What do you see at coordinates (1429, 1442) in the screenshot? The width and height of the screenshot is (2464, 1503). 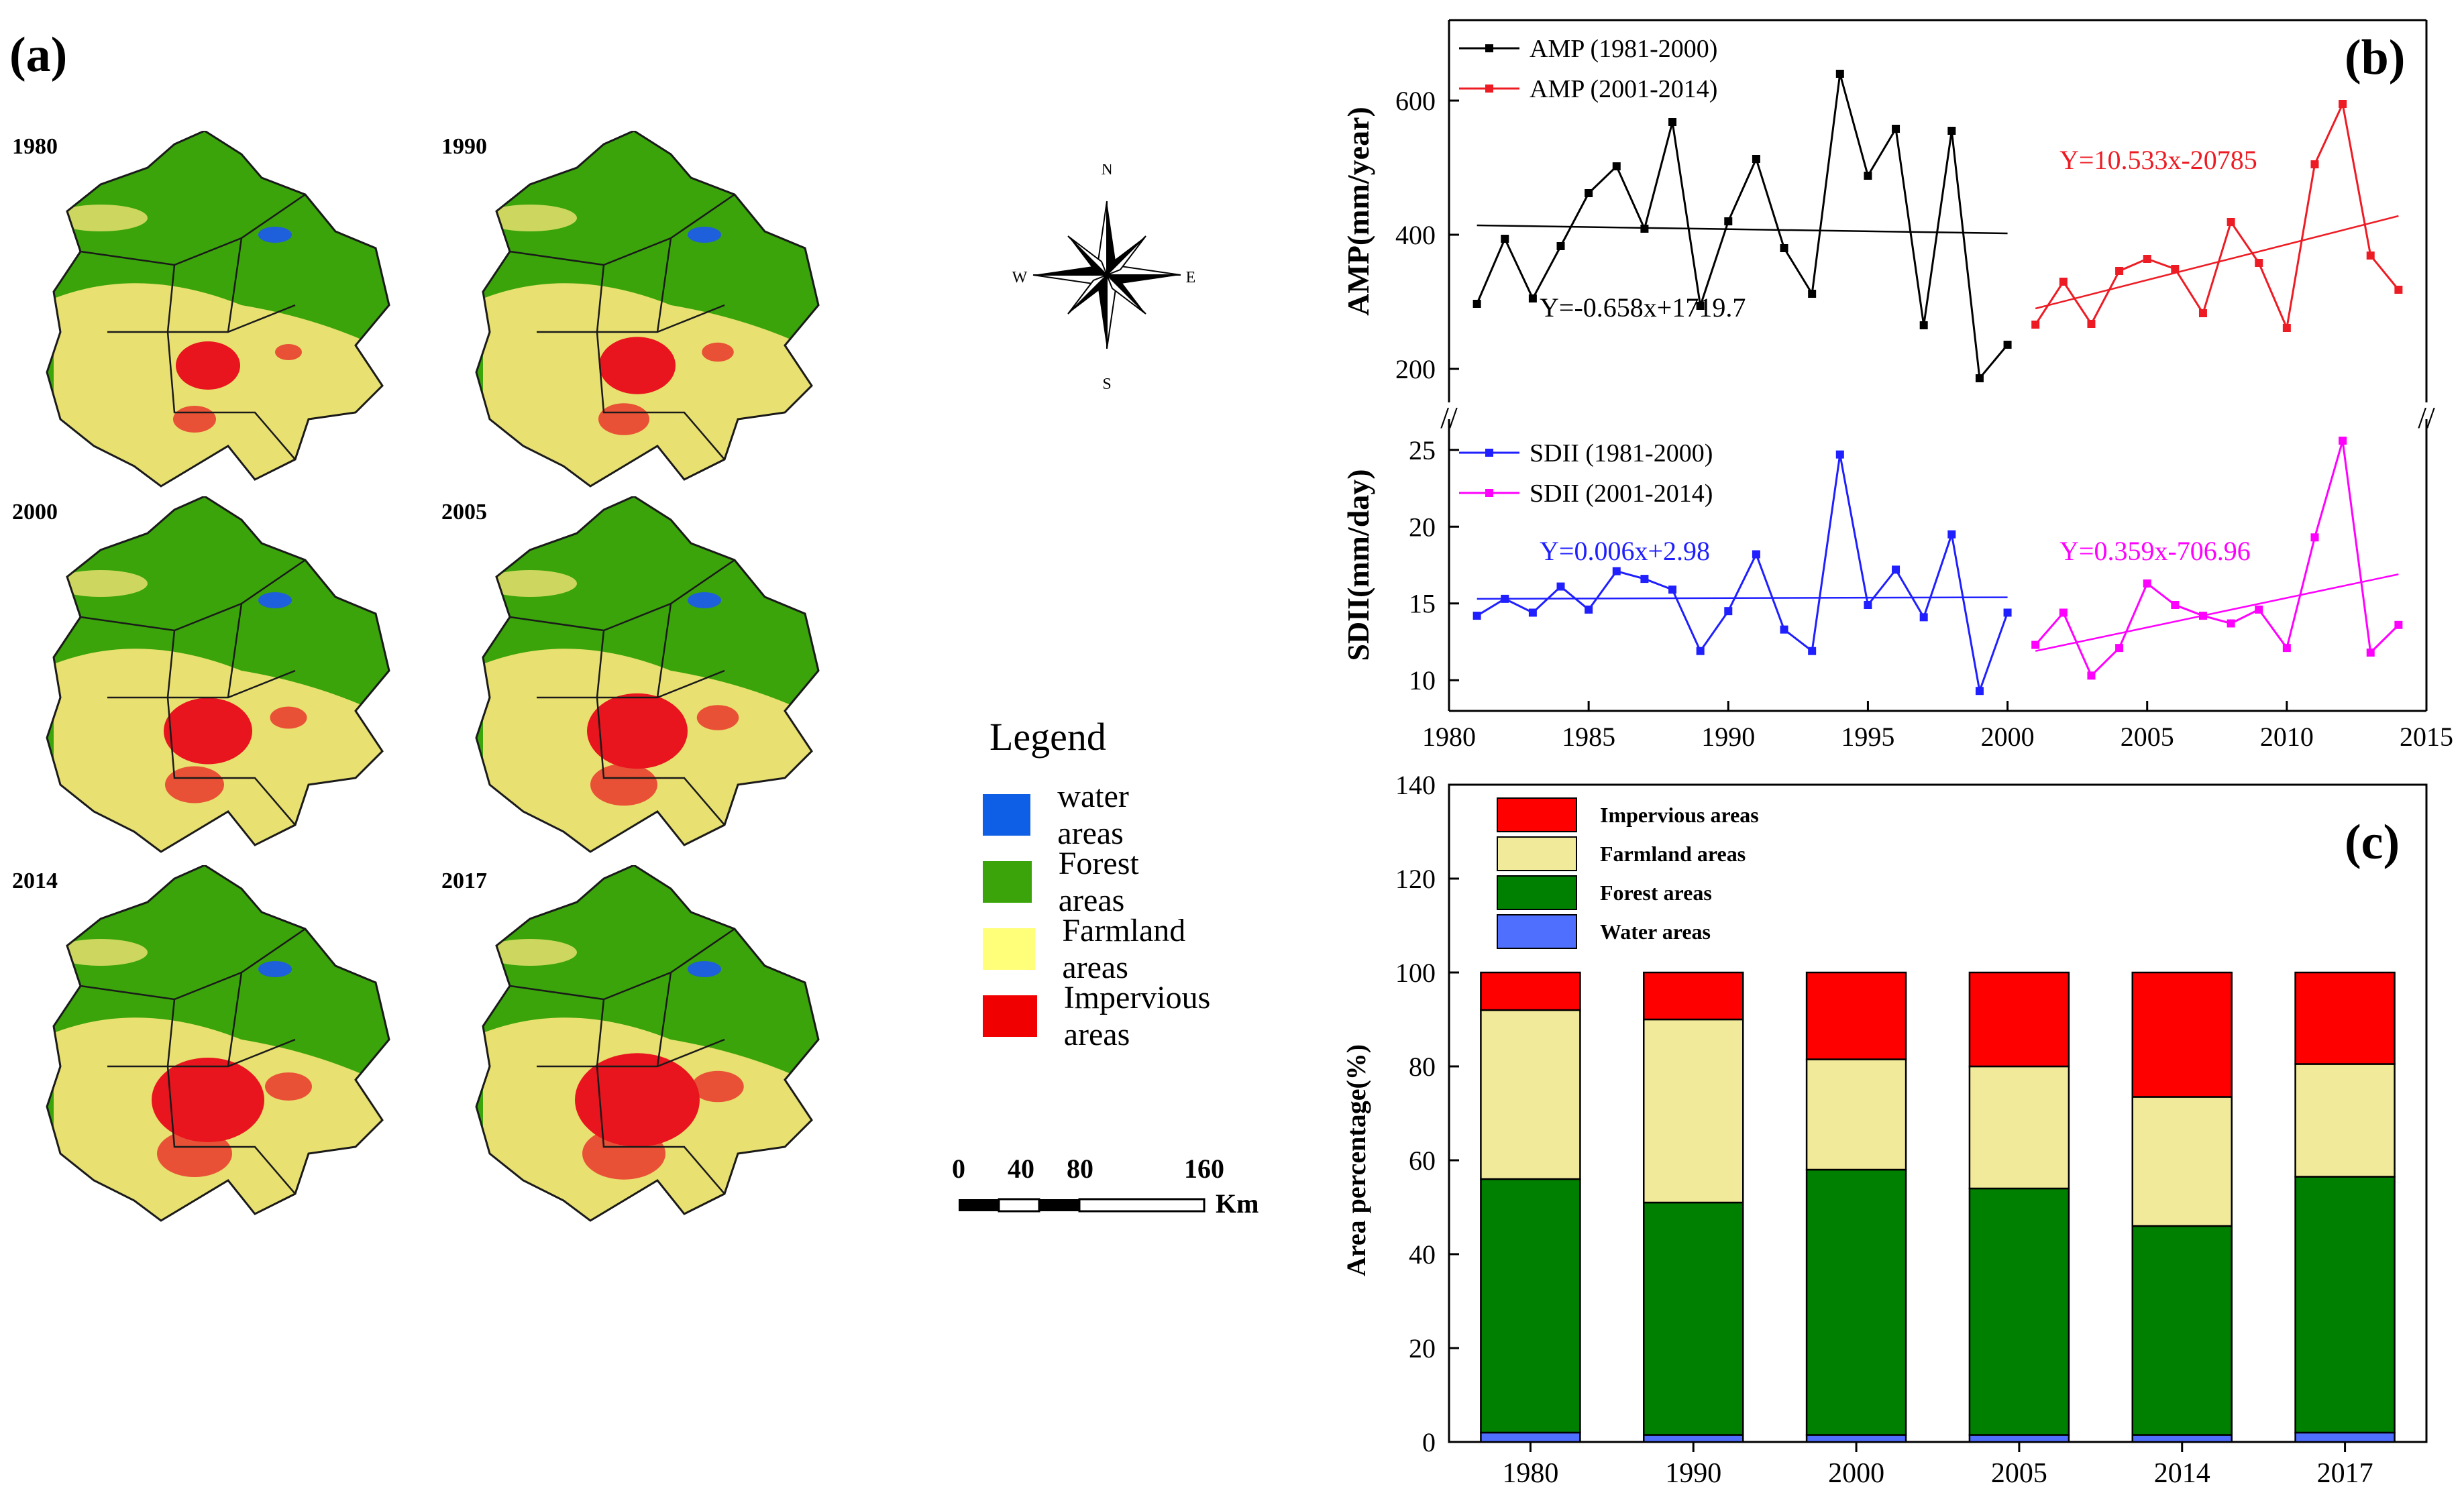 I see `bar-ytick-label: 0` at bounding box center [1429, 1442].